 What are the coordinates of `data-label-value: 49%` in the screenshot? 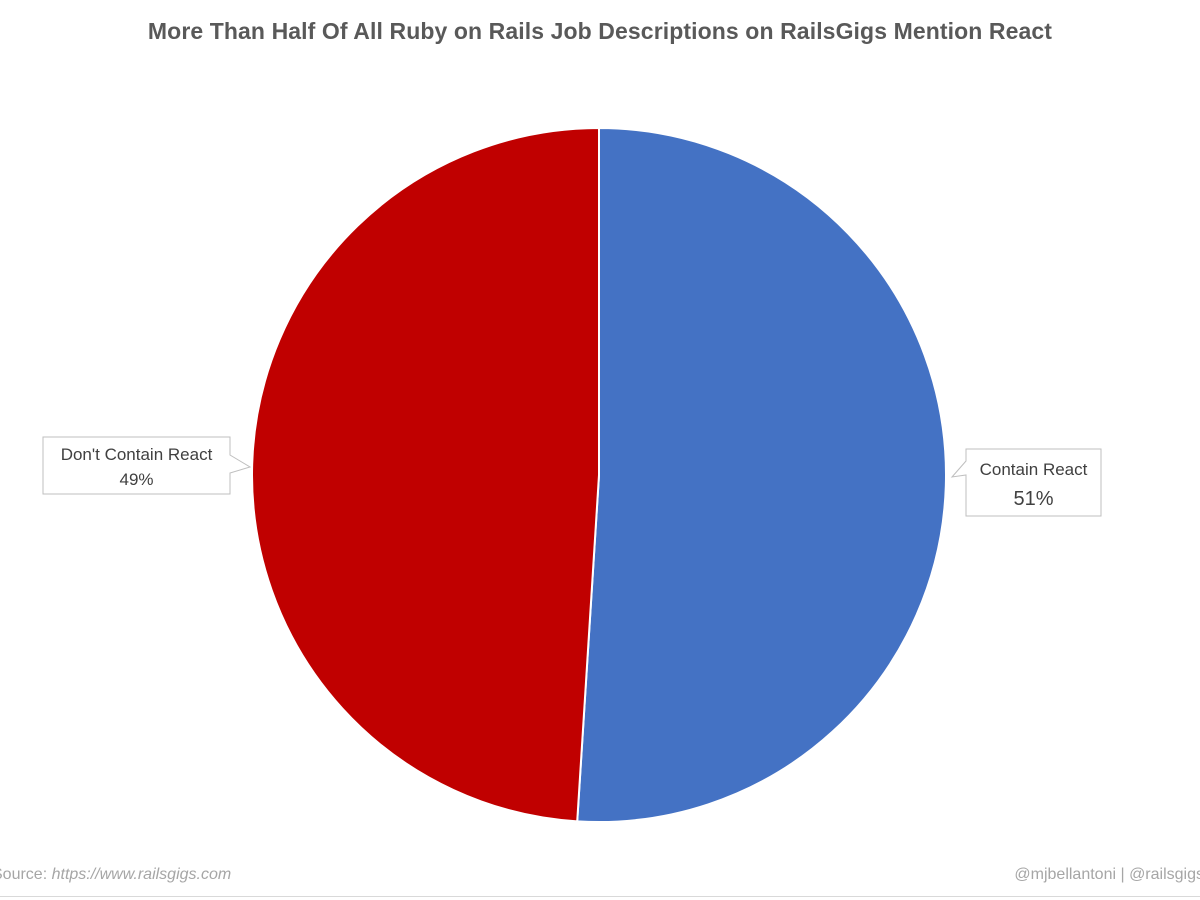 It's located at (136, 479).